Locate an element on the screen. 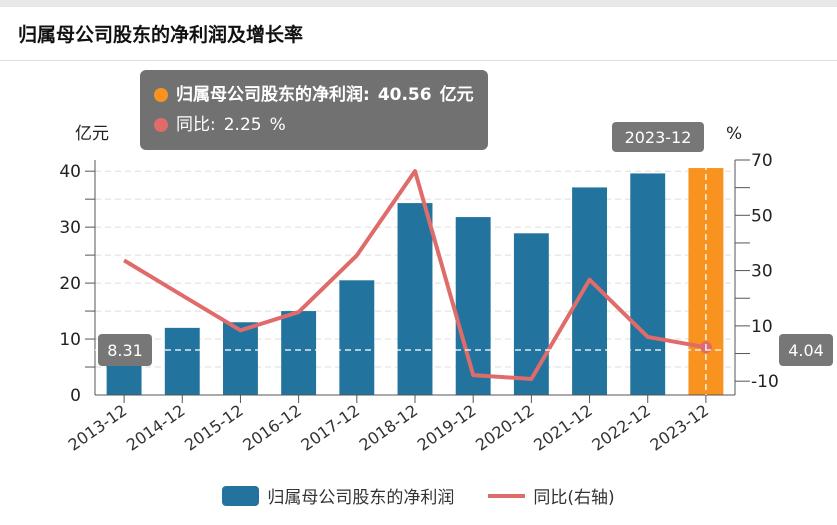 Image resolution: width=837 pixels, height=525 pixels. tooltip-row: 归属母公司股东的净利润: 40.56 亿元 is located at coordinates (314, 95).